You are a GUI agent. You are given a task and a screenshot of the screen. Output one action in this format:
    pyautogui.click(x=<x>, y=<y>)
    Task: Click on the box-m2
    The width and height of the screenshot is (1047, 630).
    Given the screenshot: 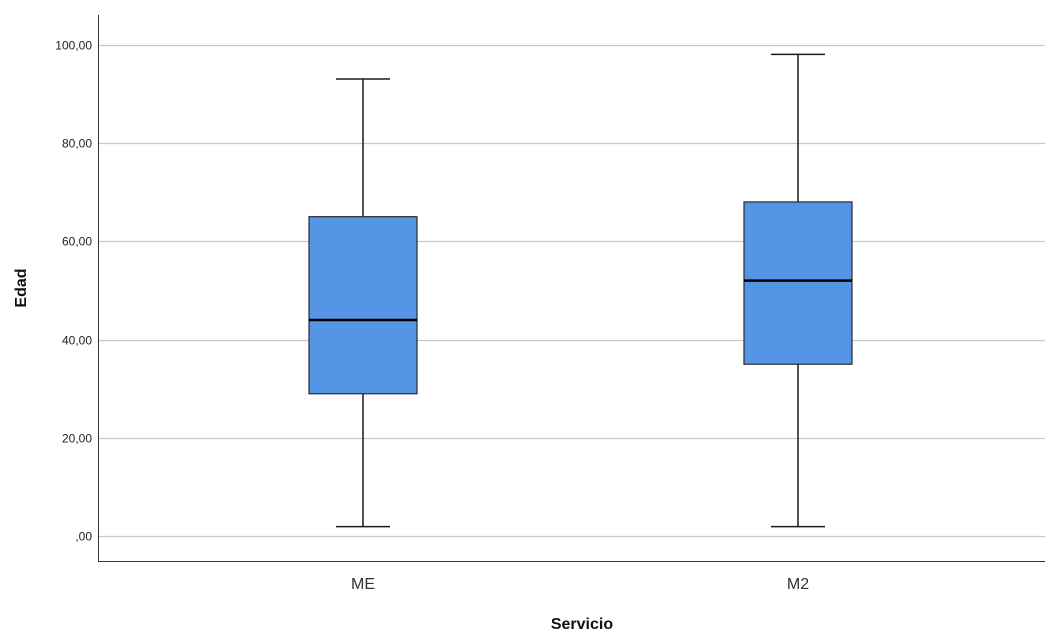 What is the action you would take?
    pyautogui.click(x=798, y=290)
    